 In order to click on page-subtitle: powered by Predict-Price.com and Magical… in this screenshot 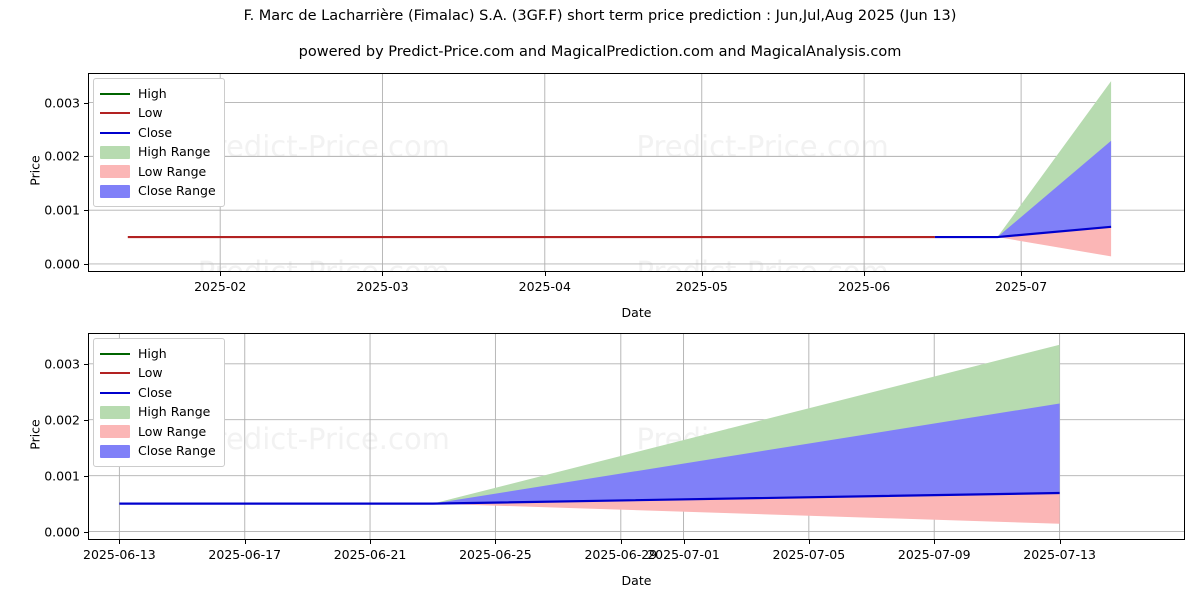, I will do `click(600, 52)`.